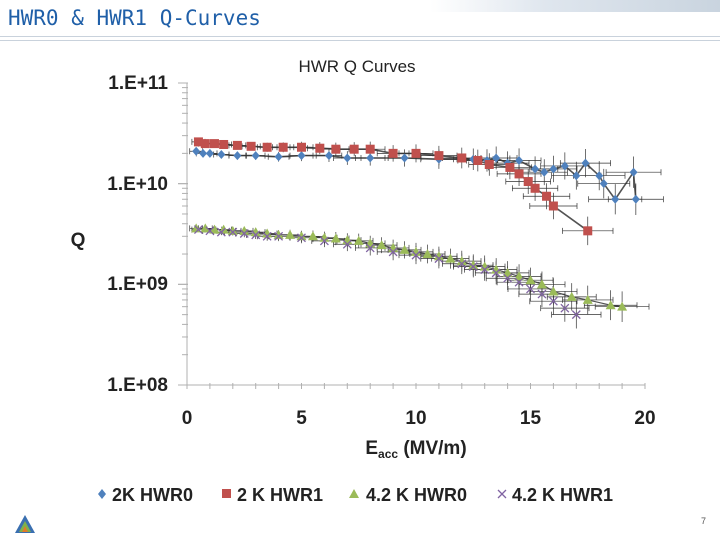  I want to click on legend-item-42k-hwr0: 4.2 K HWR0, so click(408, 495).